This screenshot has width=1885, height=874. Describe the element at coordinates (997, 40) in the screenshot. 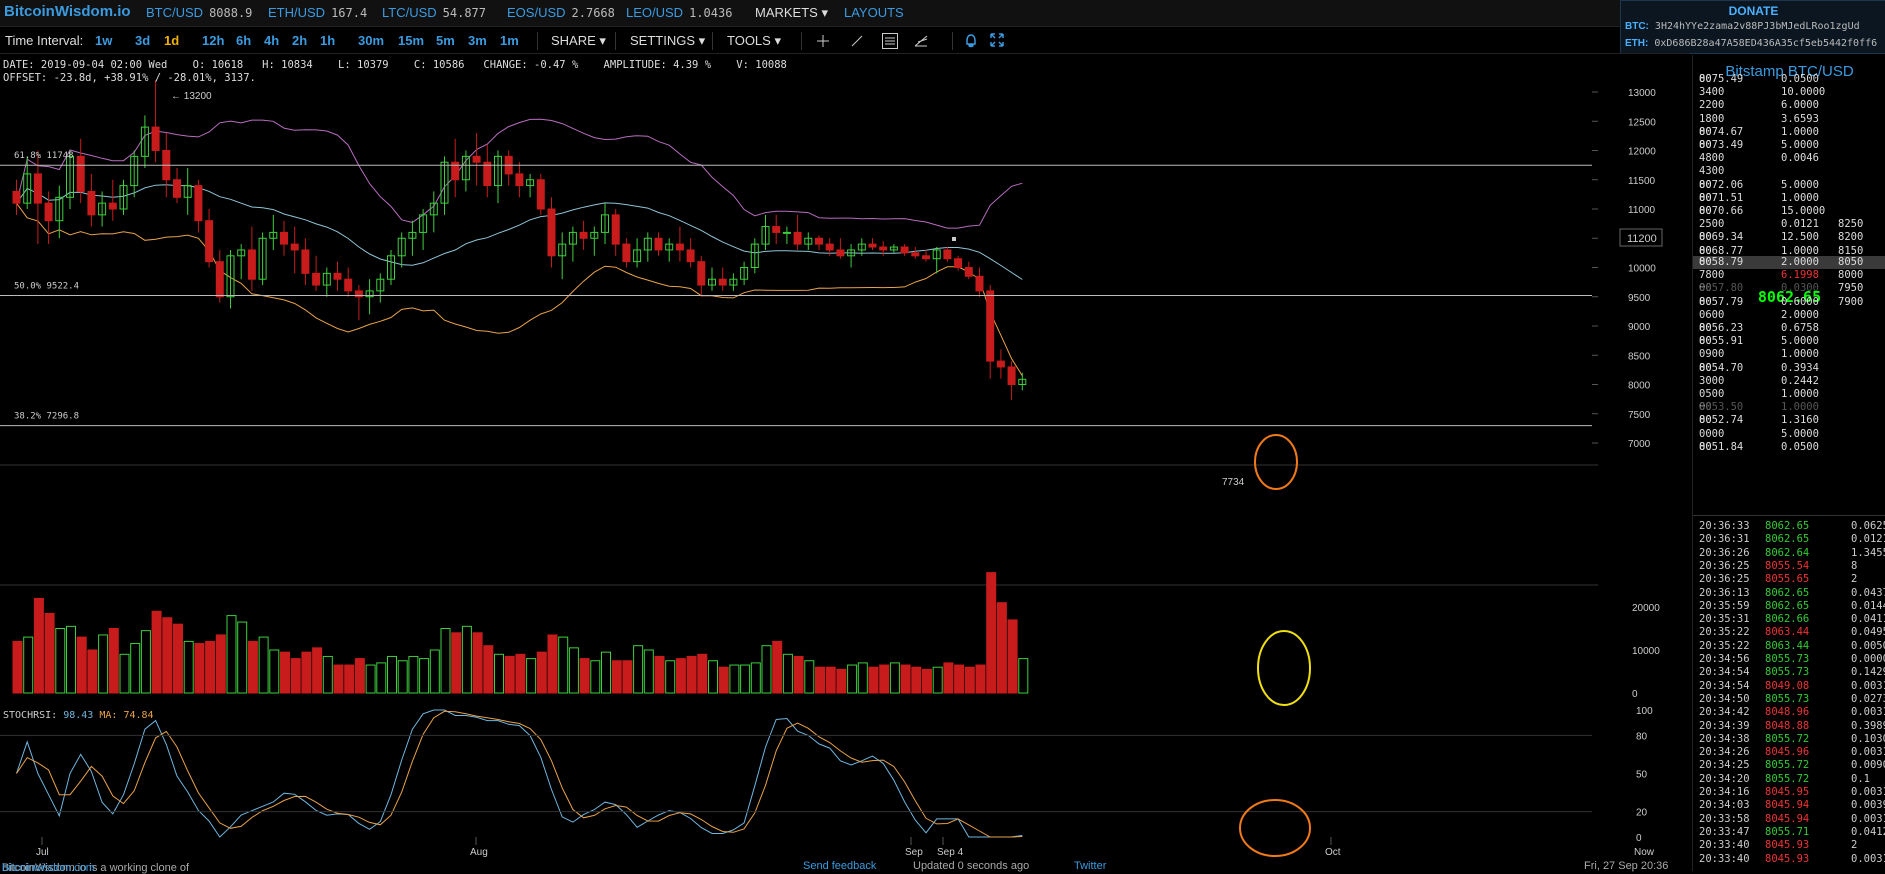

I see `fullscreen-icon` at that location.